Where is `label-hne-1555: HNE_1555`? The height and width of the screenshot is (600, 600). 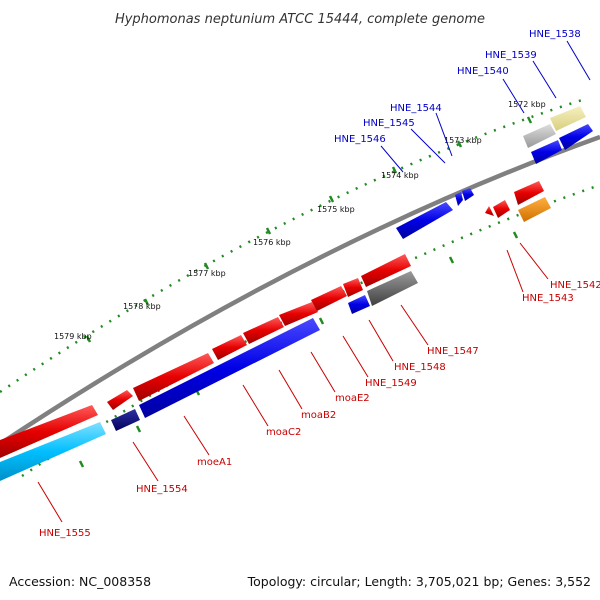
label-hne-1555: HNE_1555 is located at coordinates (65, 533).